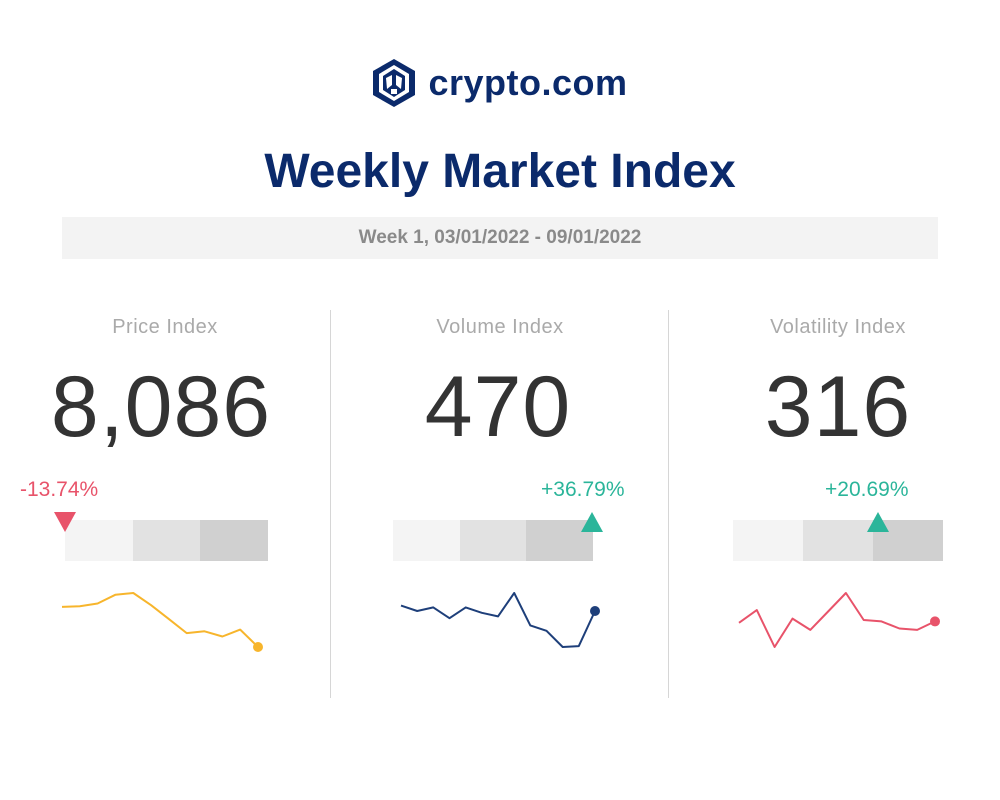 This screenshot has width=1000, height=800. I want to click on range-segment-high, so click(234, 540).